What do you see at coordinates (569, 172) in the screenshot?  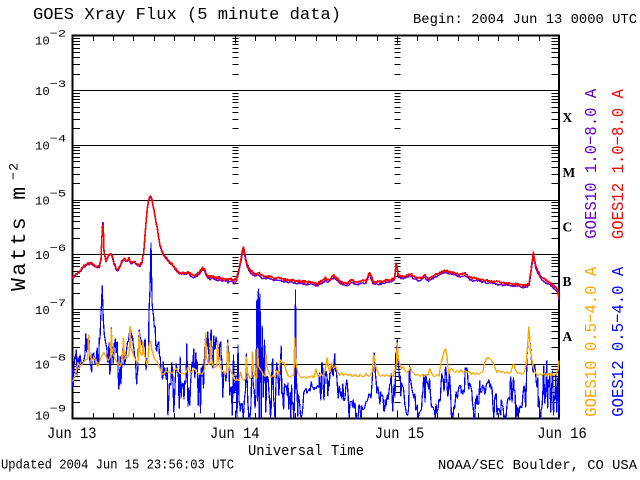 I see `svg-text: M` at bounding box center [569, 172].